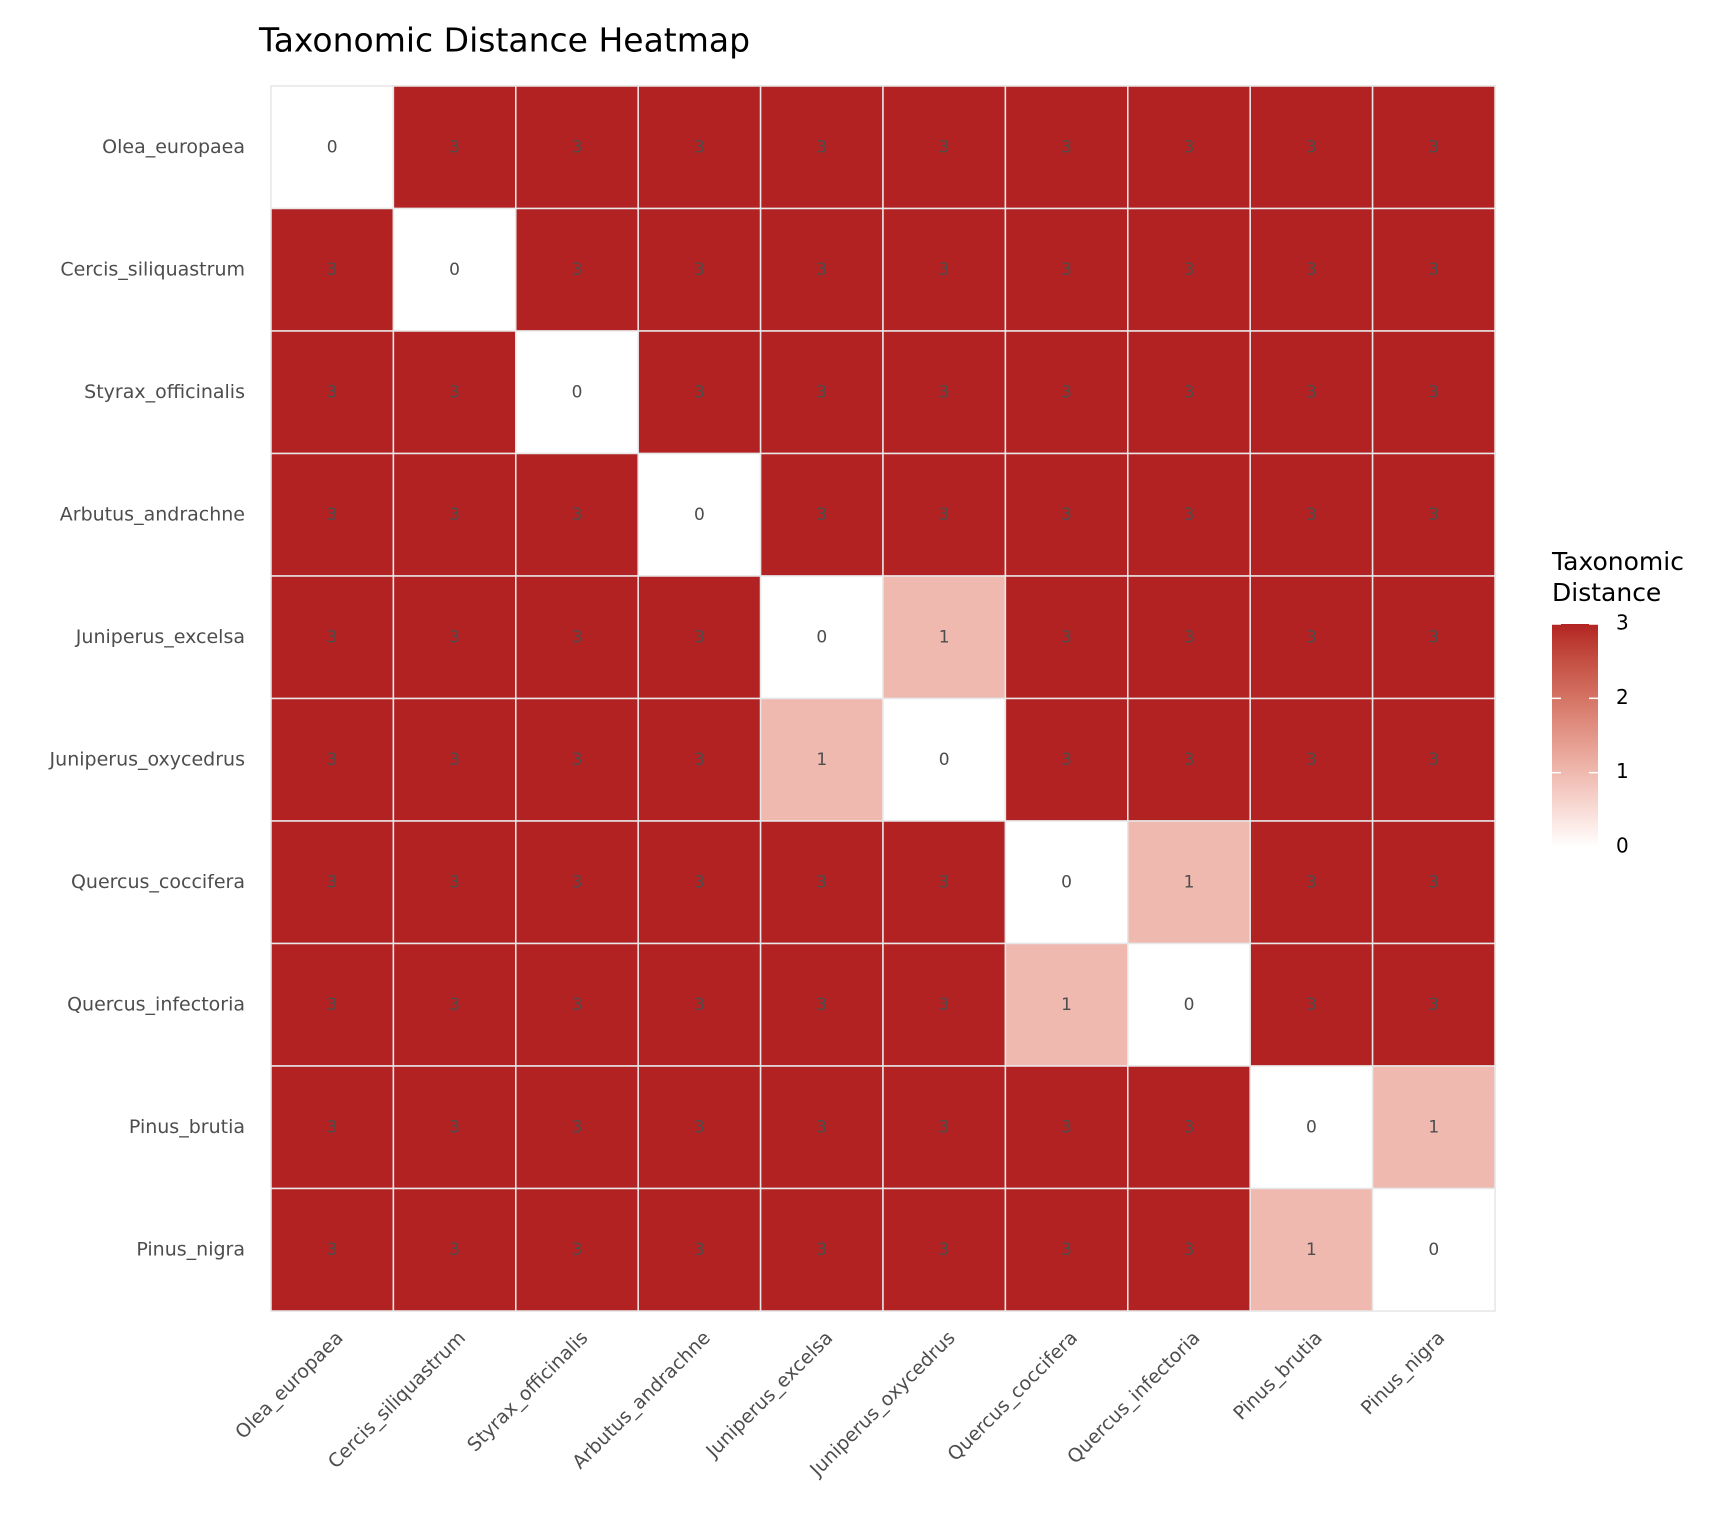 The width and height of the screenshot is (1728, 1536). I want to click on x-tick-label: Pinus_brutia, so click(1278, 1376).